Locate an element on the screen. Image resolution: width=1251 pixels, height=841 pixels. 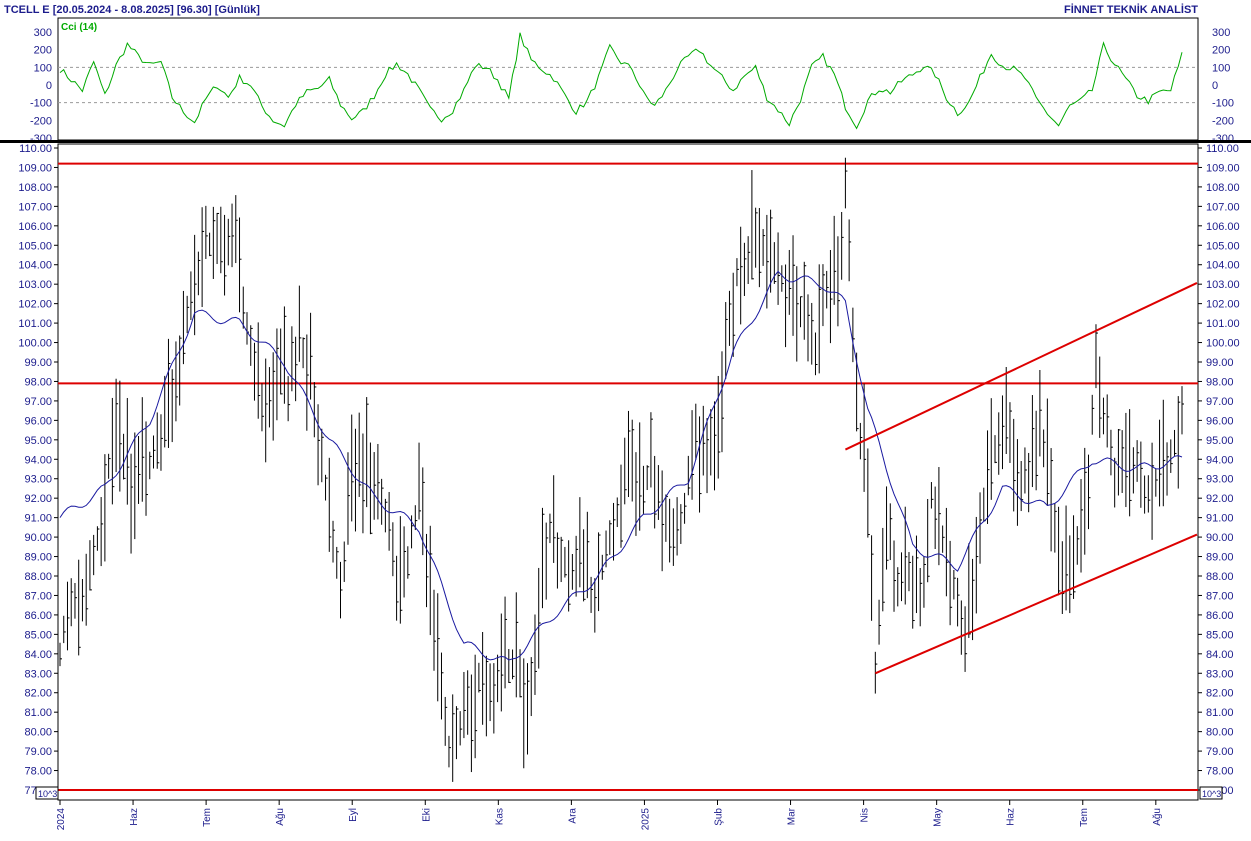
price-tick-label: 82.00 is located at coordinates (38, 694).